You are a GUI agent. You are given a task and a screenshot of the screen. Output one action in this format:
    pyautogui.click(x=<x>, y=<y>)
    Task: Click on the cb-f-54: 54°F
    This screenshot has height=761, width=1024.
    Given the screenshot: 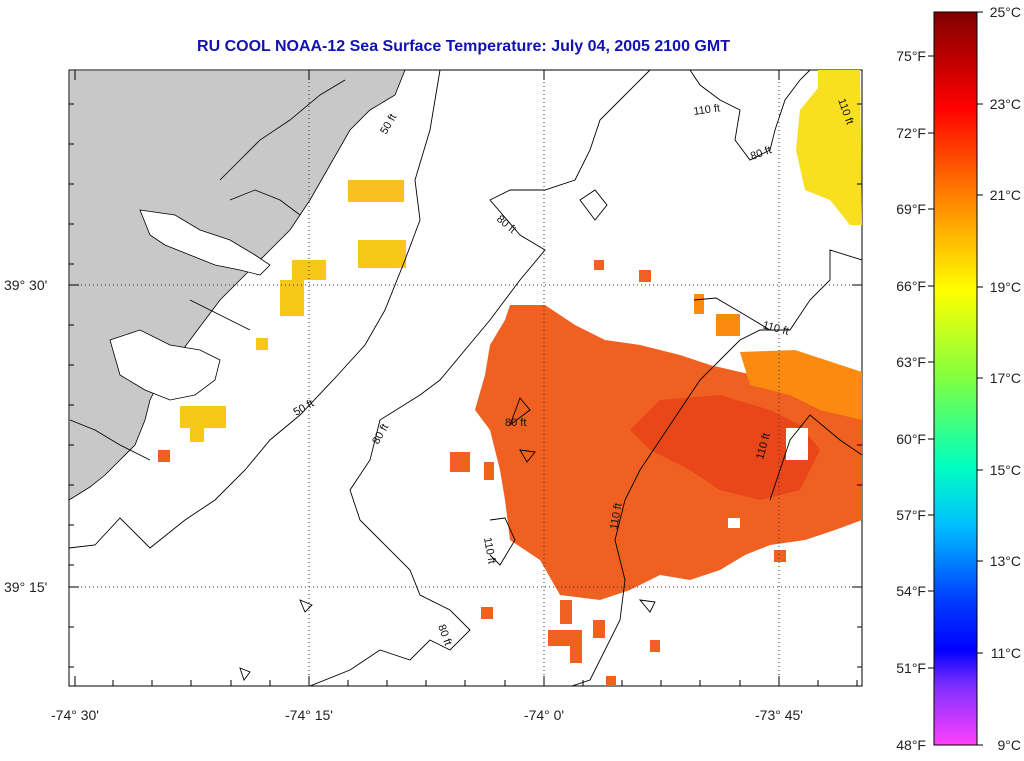 What is the action you would take?
    pyautogui.click(x=911, y=591)
    